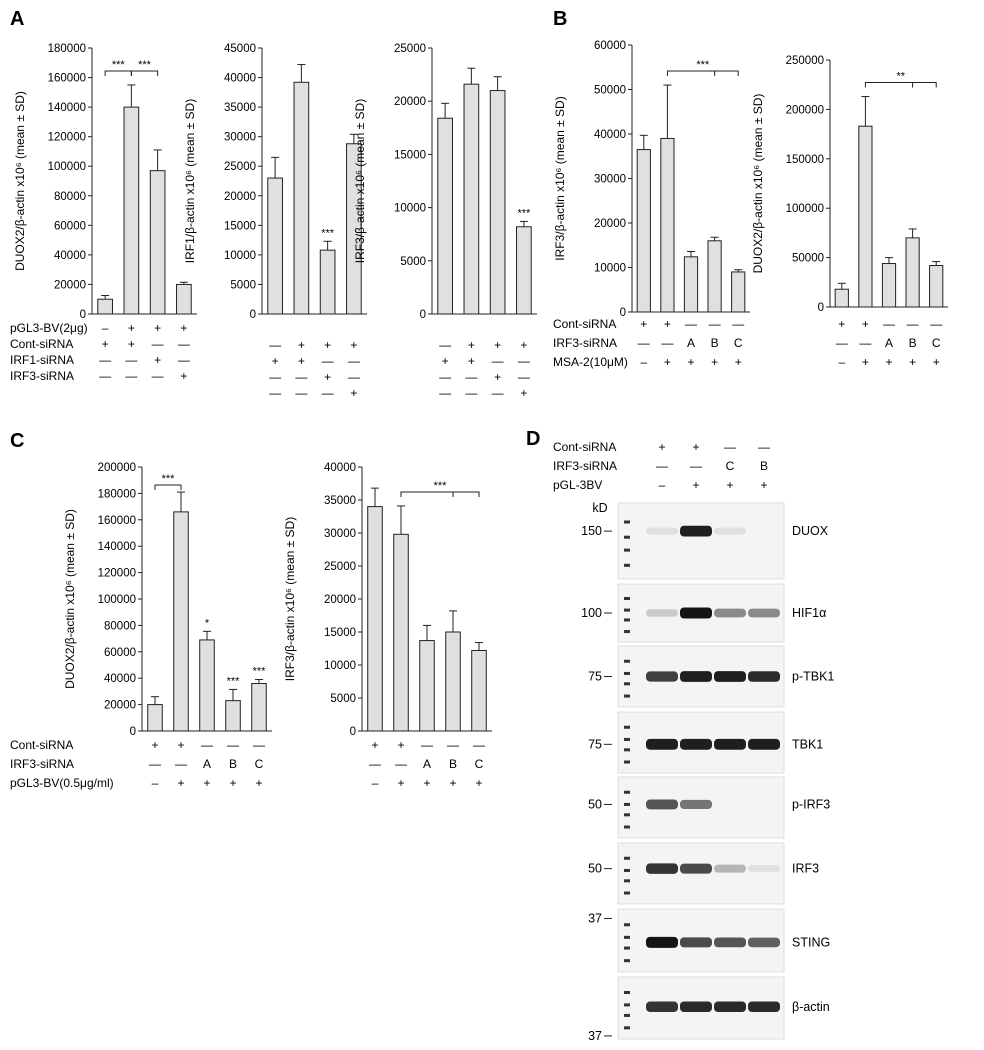  Describe the element at coordinates (805, 160) in the screenshot. I see `y-tick-label: 150000` at that location.